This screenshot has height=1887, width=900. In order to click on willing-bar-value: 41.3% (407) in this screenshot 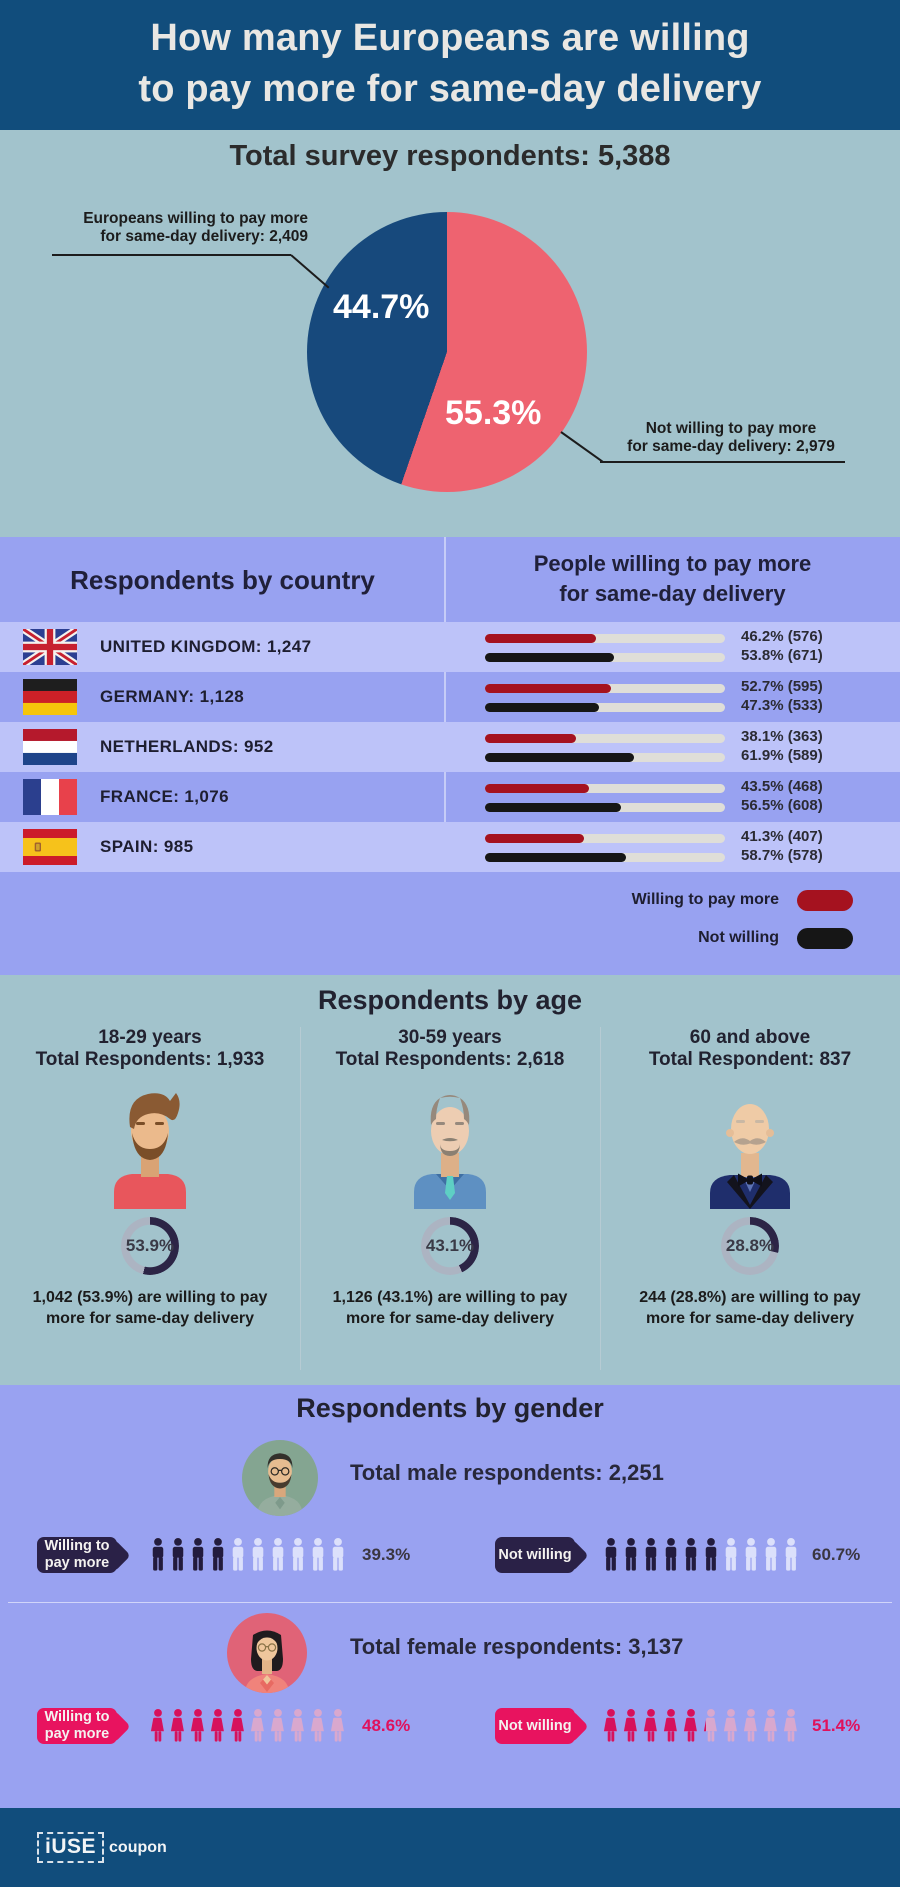, I will do `click(782, 836)`.